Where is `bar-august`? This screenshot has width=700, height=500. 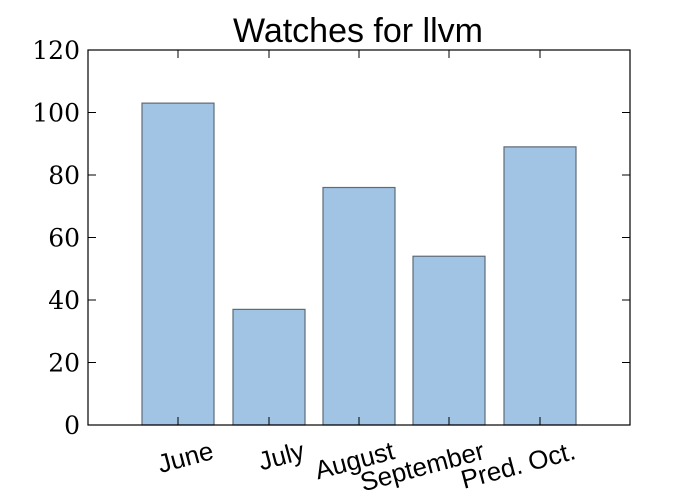 bar-august is located at coordinates (359, 306).